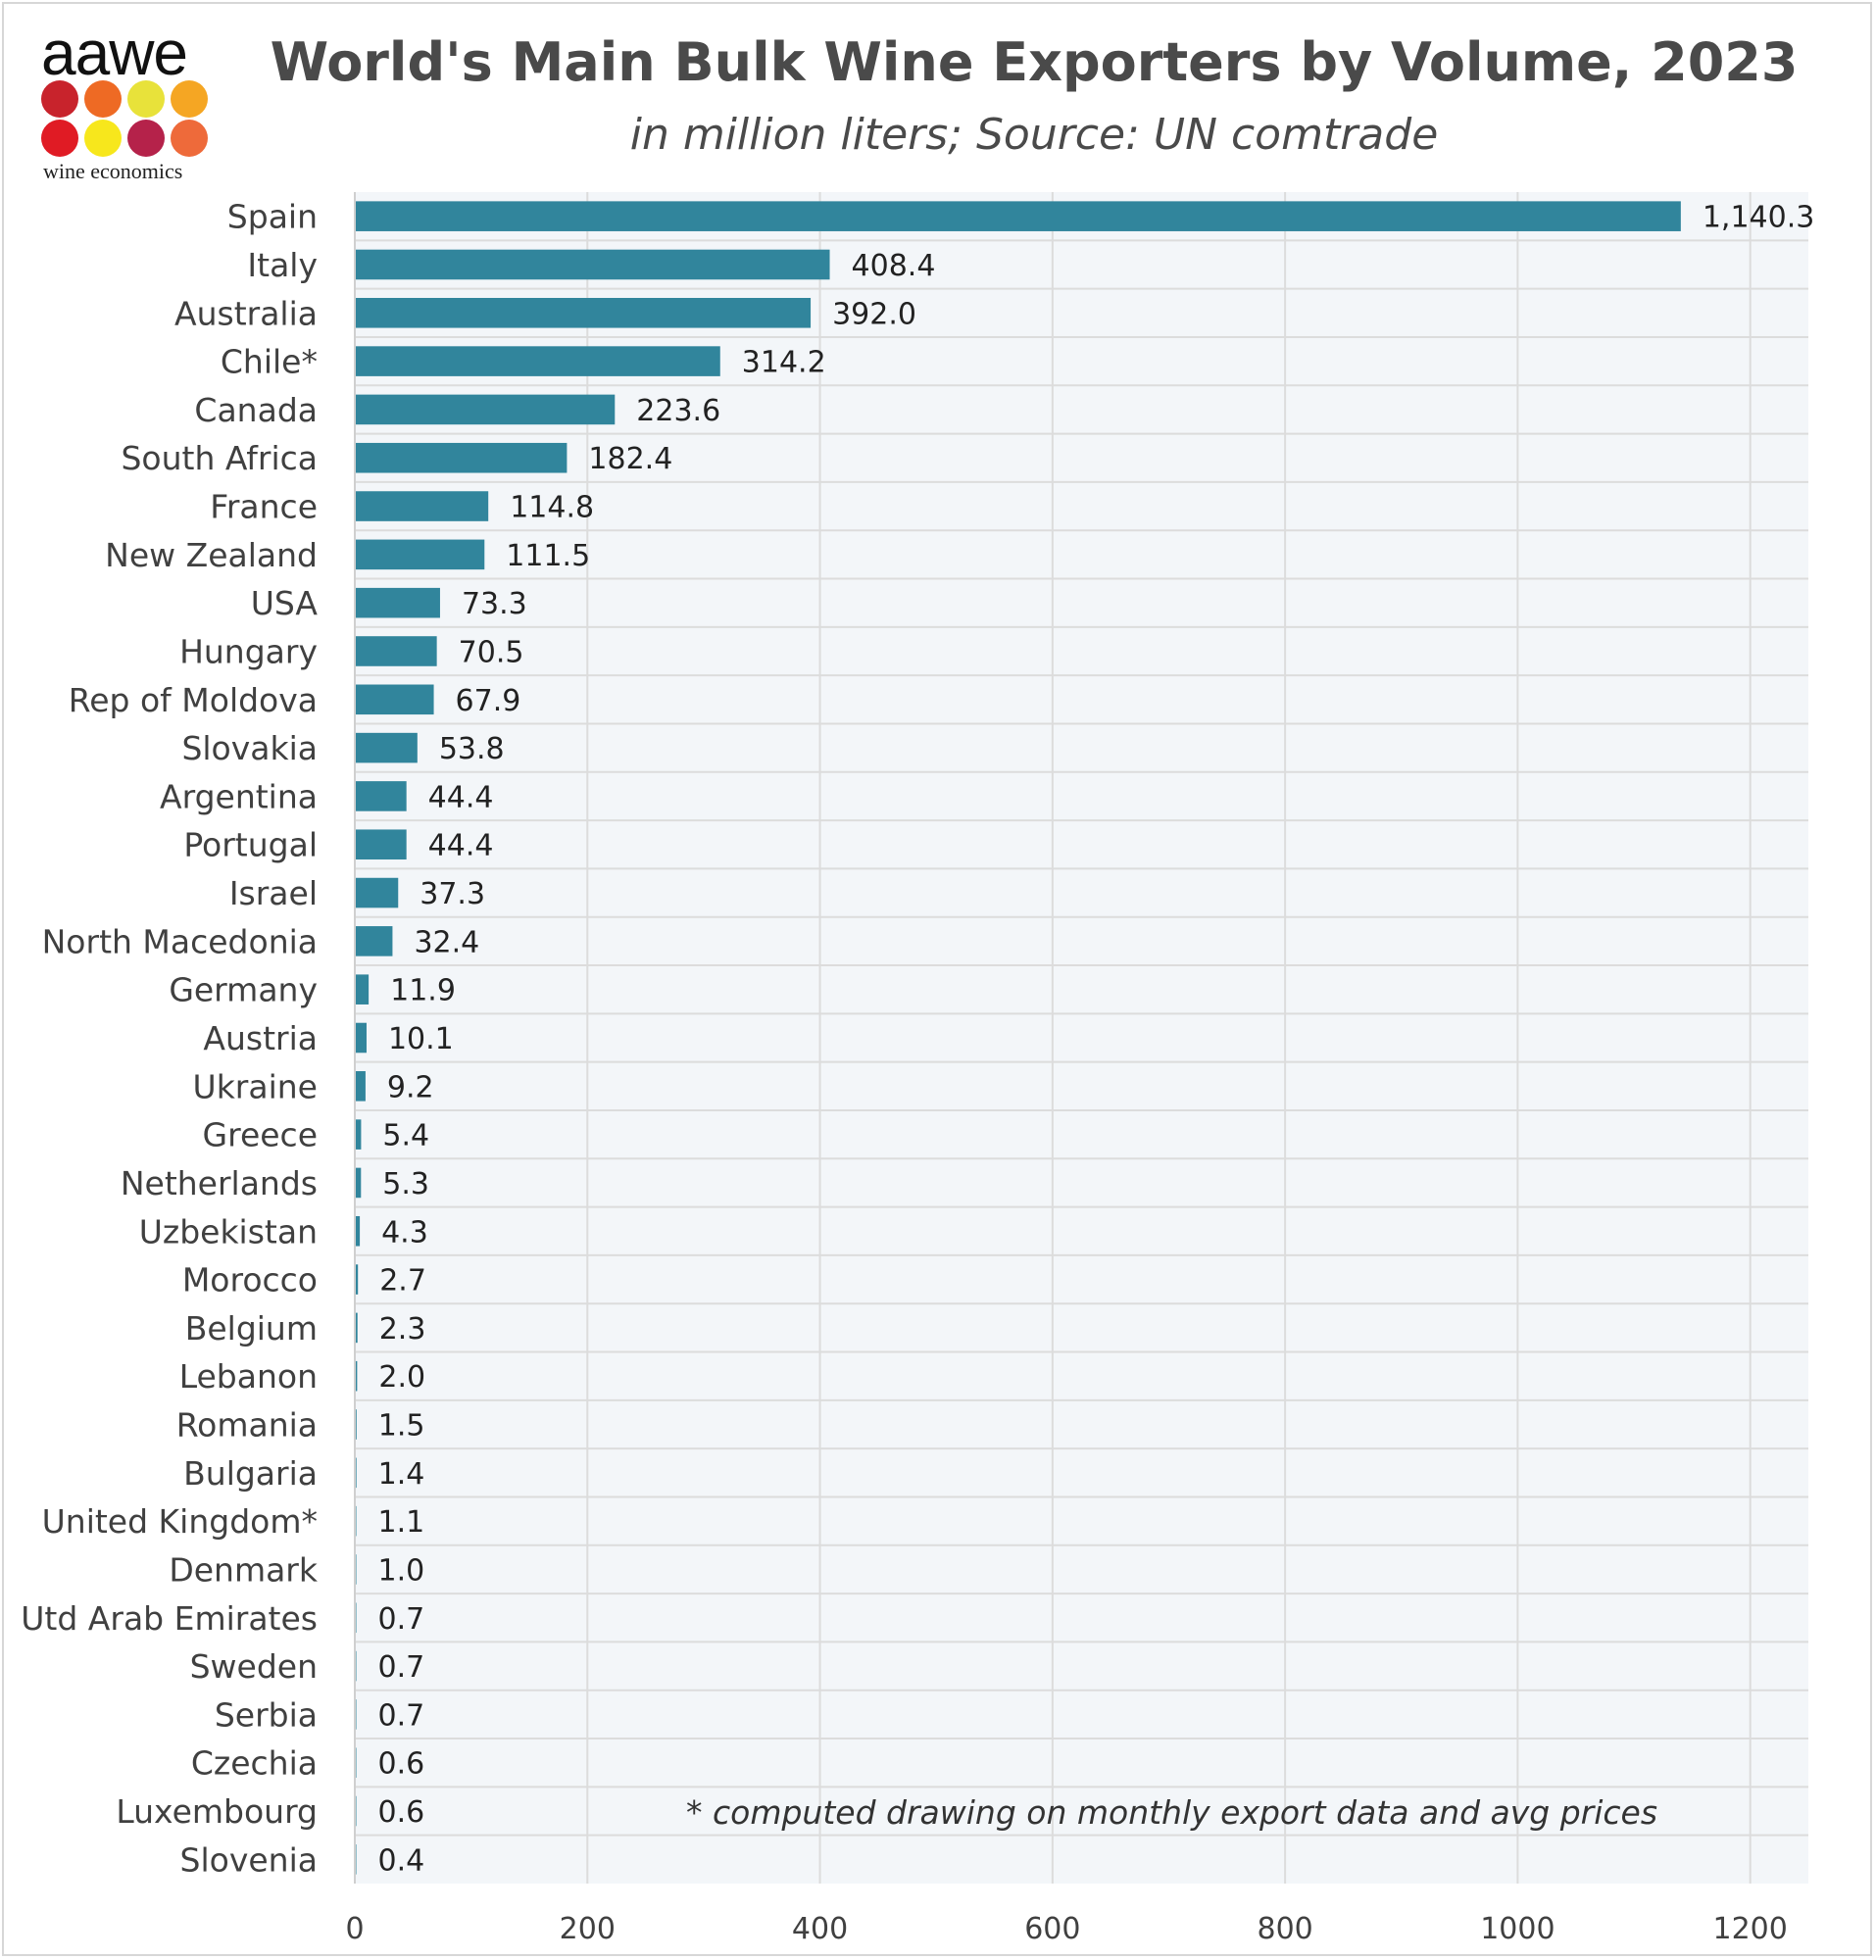  Describe the element at coordinates (472, 749) in the screenshot. I see `value-label: 53.8` at that location.